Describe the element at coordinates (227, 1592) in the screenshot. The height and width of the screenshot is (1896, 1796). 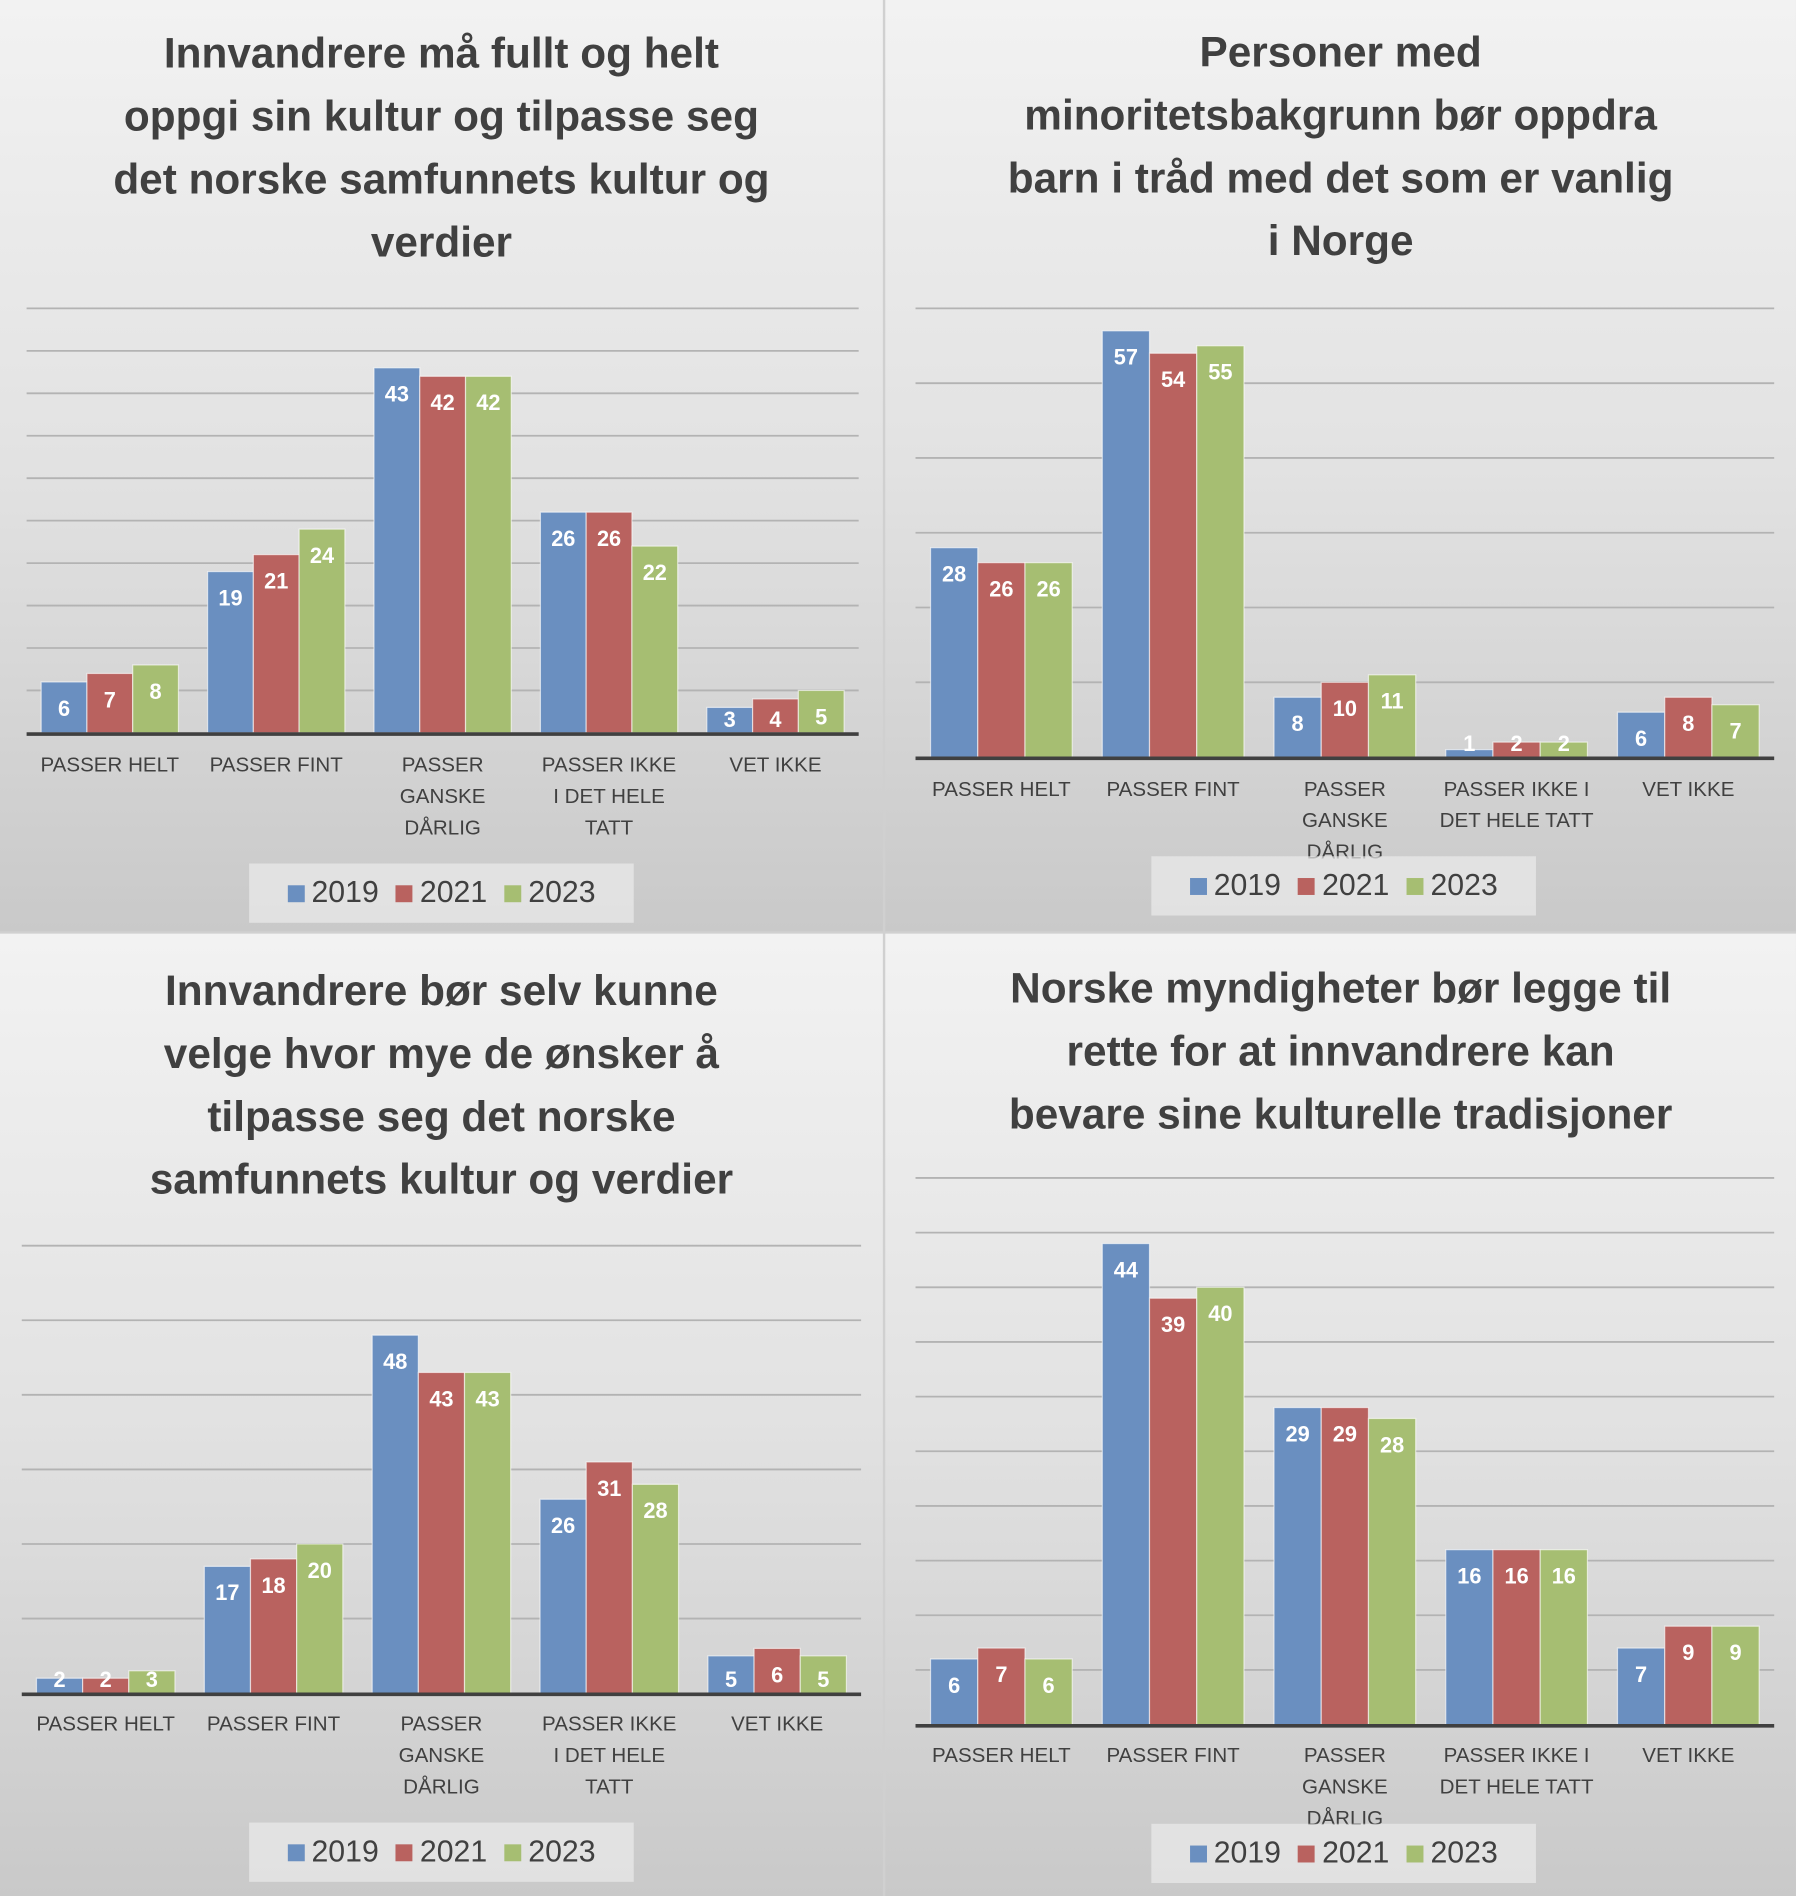
I see `data-label: 17` at that location.